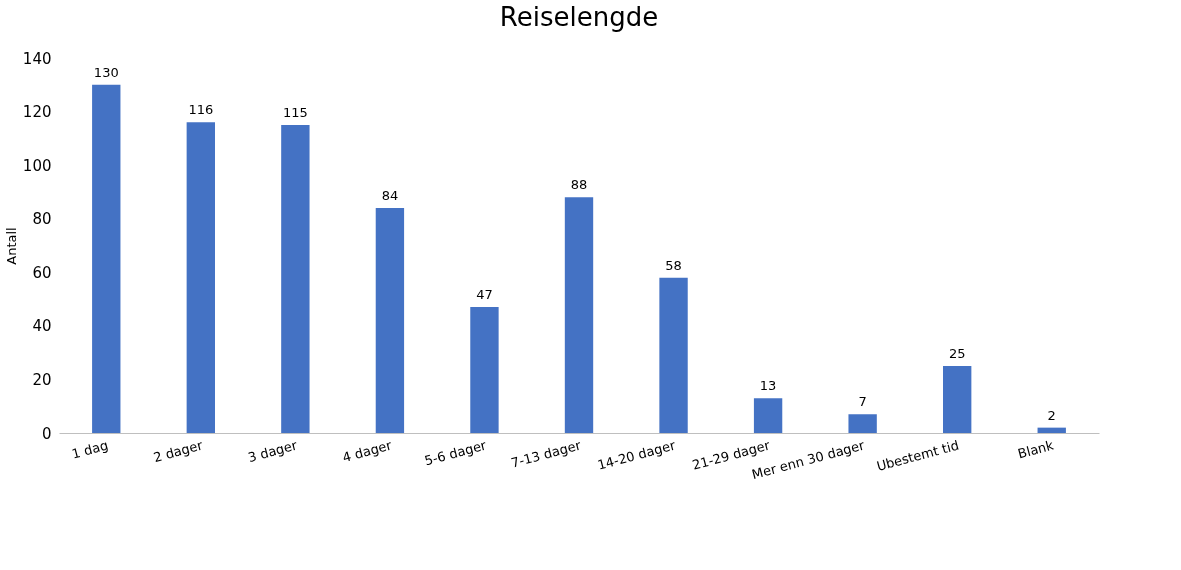  What do you see at coordinates (455, 453) in the screenshot?
I see `x-tick-label: 5-6 dager` at bounding box center [455, 453].